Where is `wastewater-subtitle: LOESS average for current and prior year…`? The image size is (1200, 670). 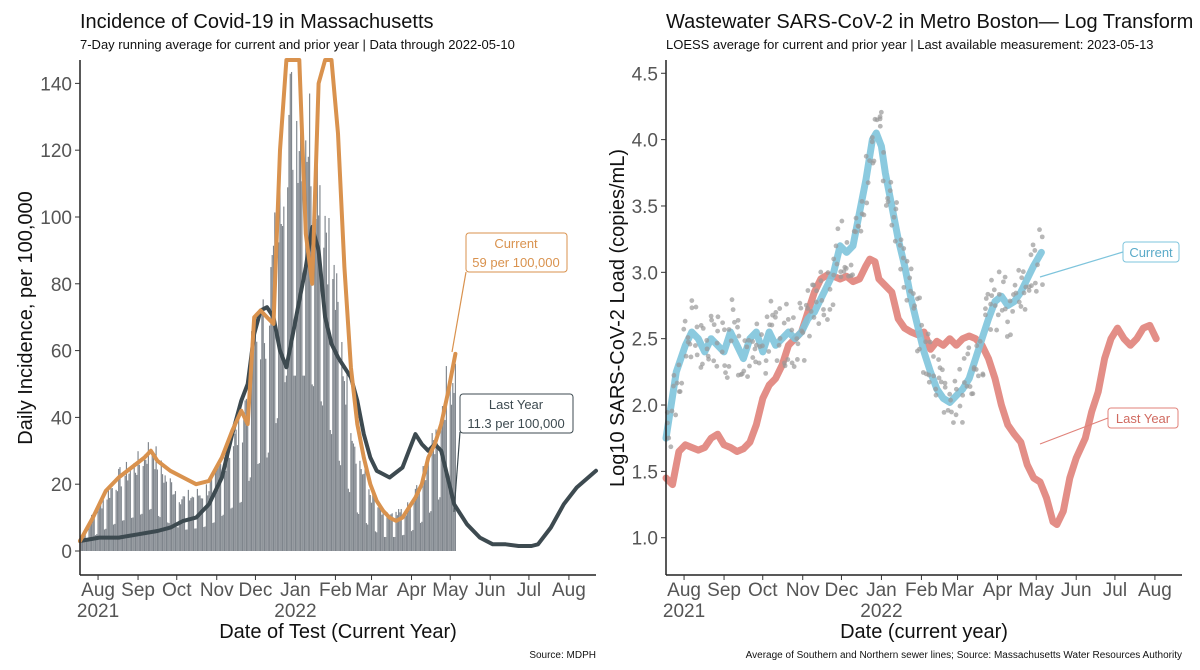 wastewater-subtitle: LOESS average for current and prior year… is located at coordinates (910, 44).